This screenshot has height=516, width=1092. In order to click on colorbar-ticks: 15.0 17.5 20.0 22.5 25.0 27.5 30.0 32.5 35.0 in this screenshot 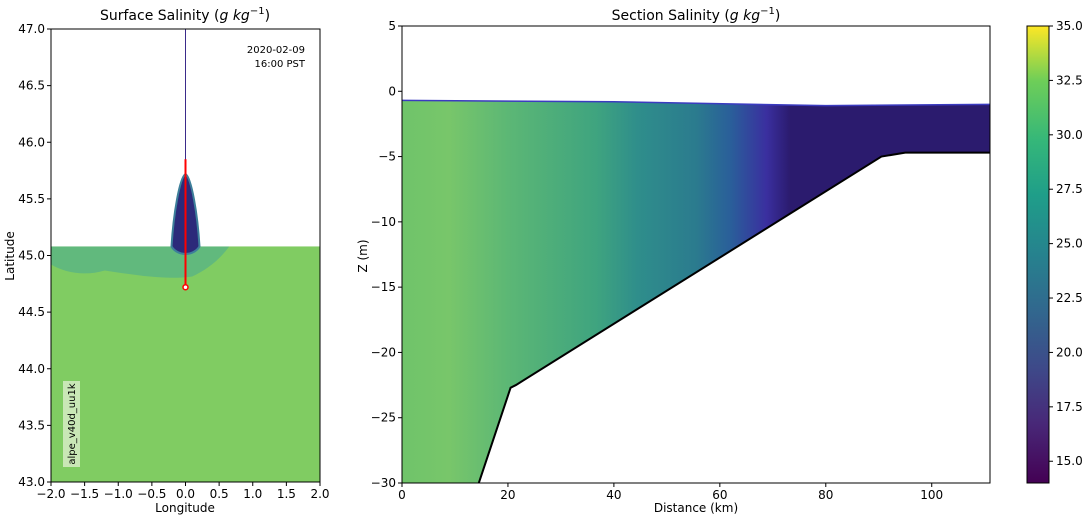, I will do `click(1066, 243)`.